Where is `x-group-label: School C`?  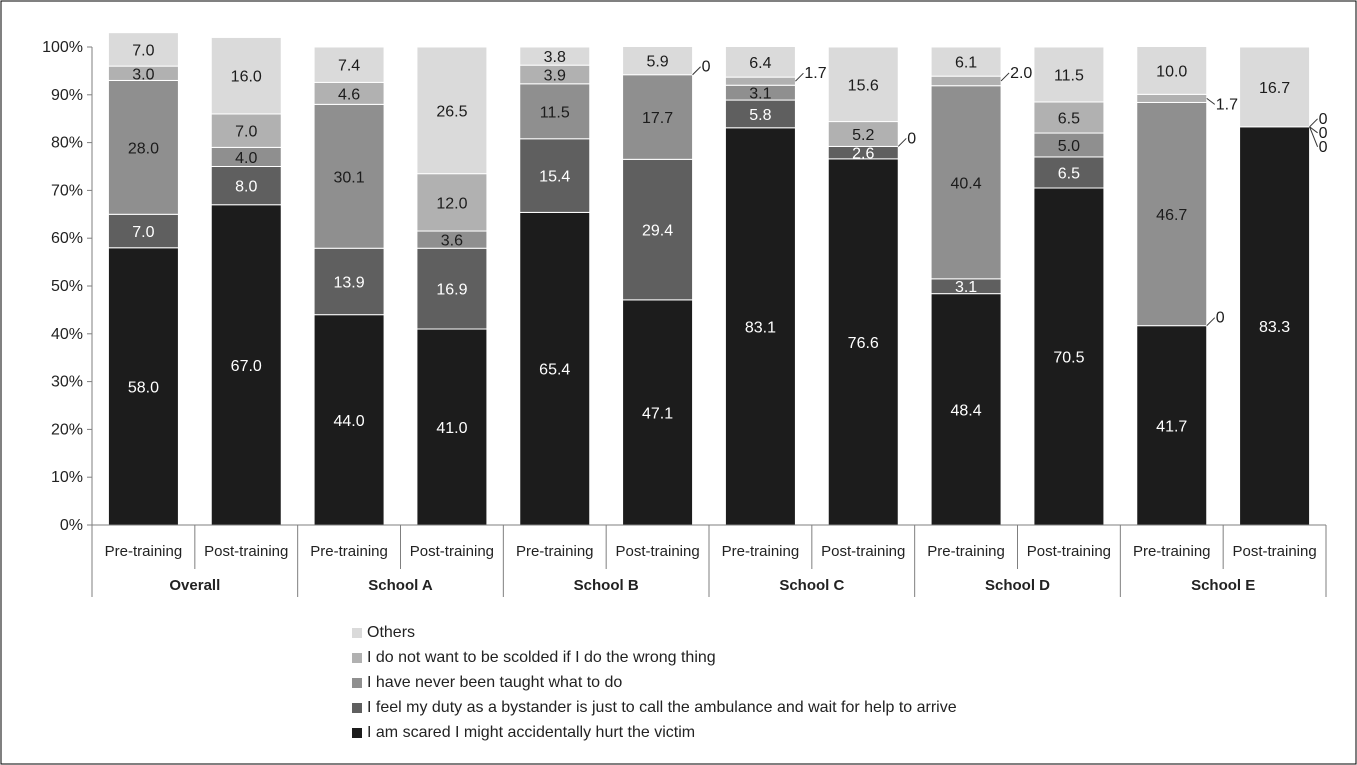
x-group-label: School C is located at coordinates (811, 585).